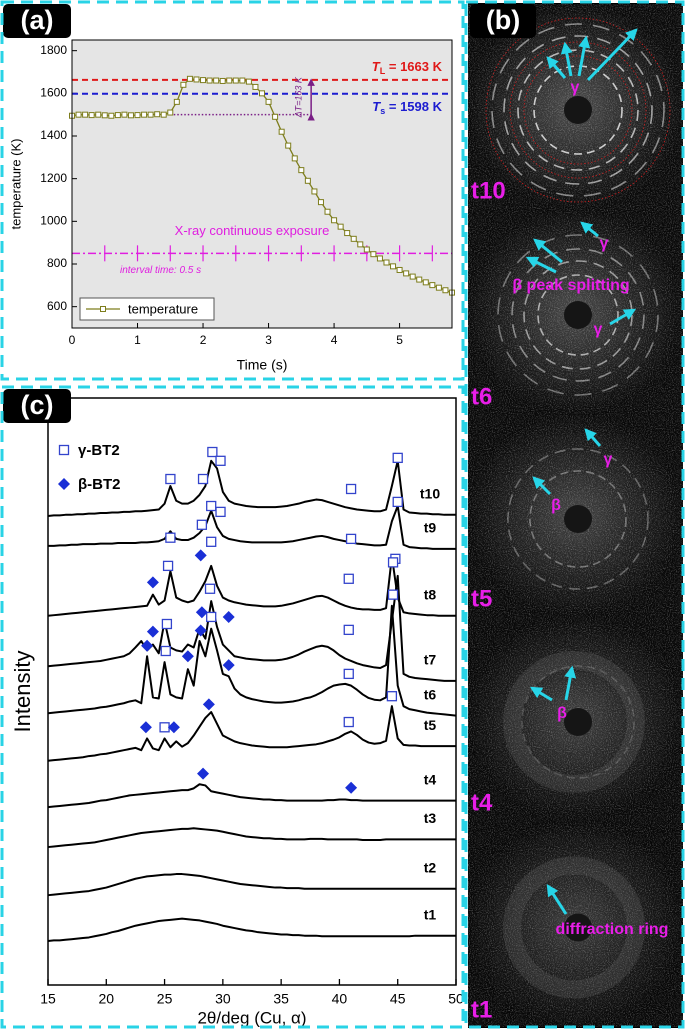 The height and width of the screenshot is (1030, 685). Describe the element at coordinates (22, 692) in the screenshot. I see `y-axis-title: Intensity` at that location.